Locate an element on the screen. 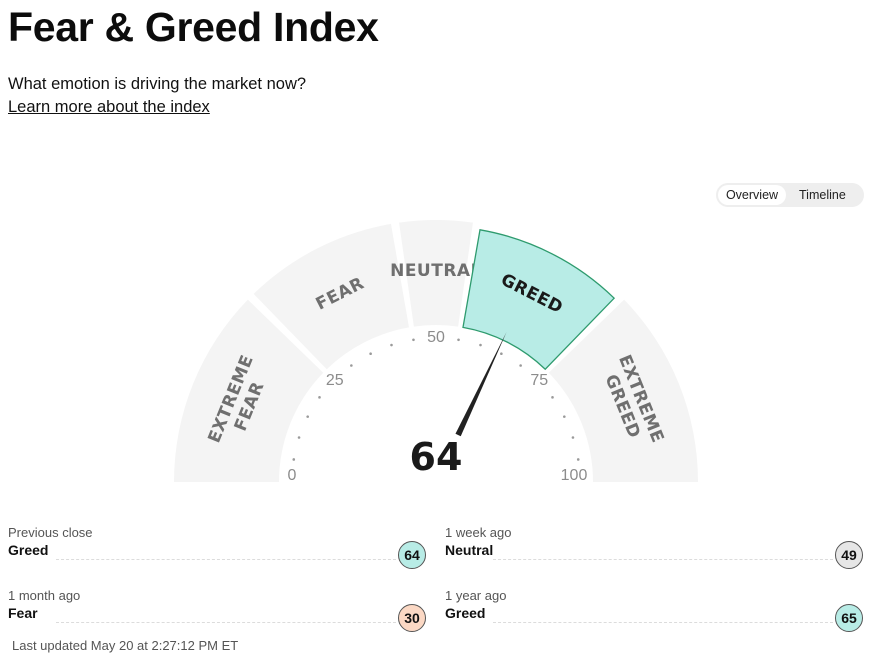 This screenshot has height=658, width=873. view-toggle: Overview Timeline is located at coordinates (790, 195).